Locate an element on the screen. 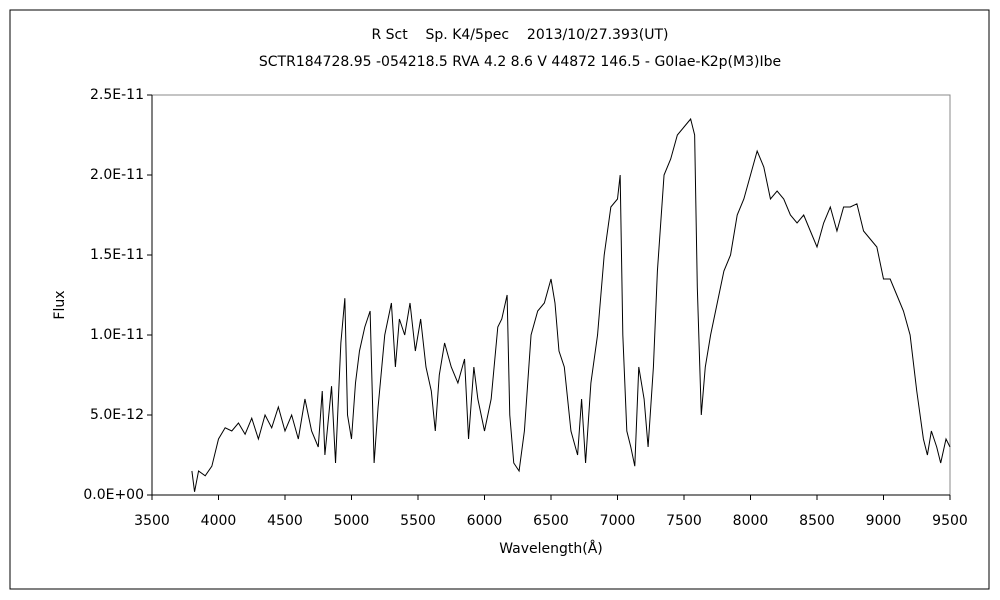 Image resolution: width=1000 pixels, height=600 pixels. x-tick-label: 4500 is located at coordinates (285, 521).